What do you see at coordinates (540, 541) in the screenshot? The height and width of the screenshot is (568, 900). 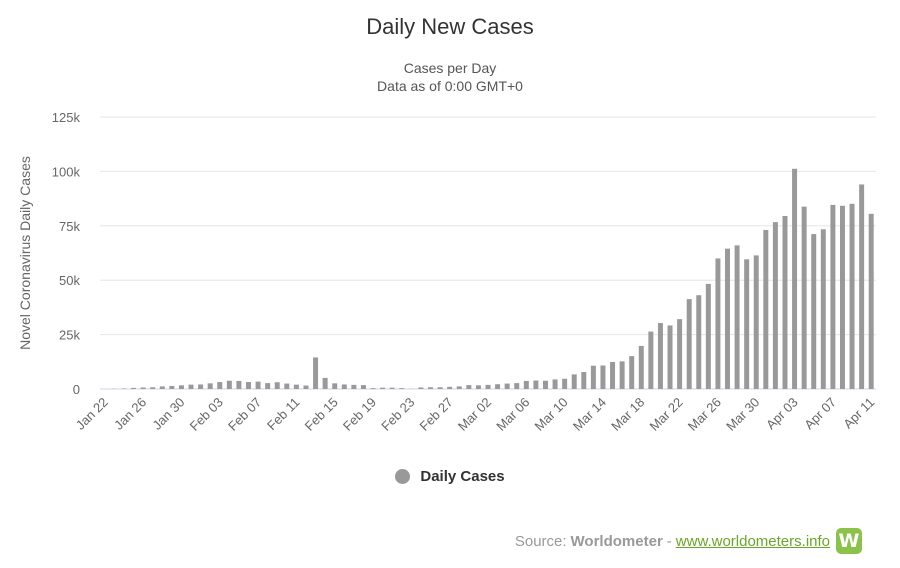 I see `source-label: Source:` at bounding box center [540, 541].